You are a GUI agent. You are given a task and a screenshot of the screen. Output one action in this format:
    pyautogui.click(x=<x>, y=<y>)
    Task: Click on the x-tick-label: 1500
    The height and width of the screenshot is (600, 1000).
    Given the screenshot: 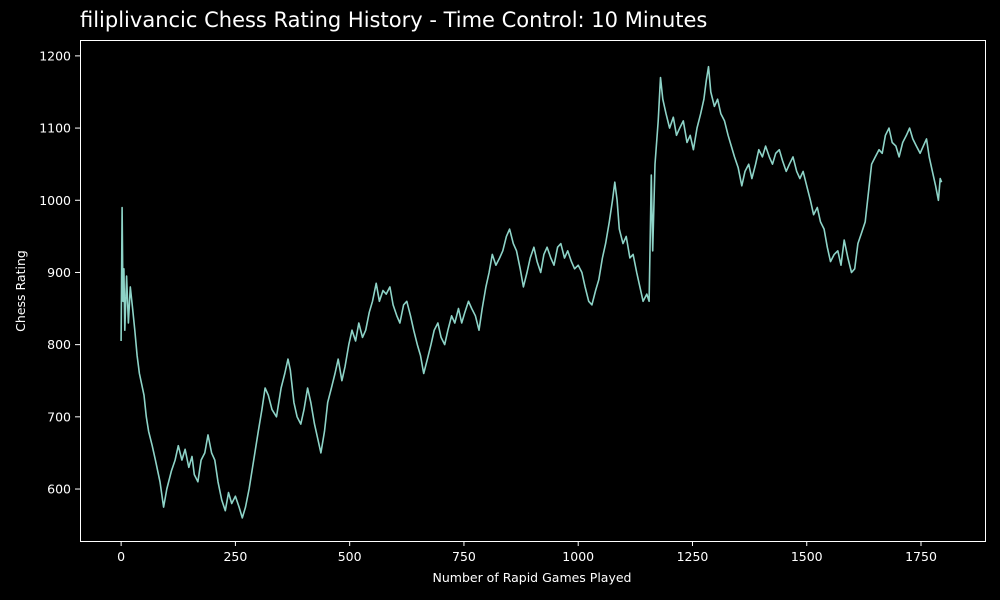 What is the action you would take?
    pyautogui.click(x=807, y=556)
    